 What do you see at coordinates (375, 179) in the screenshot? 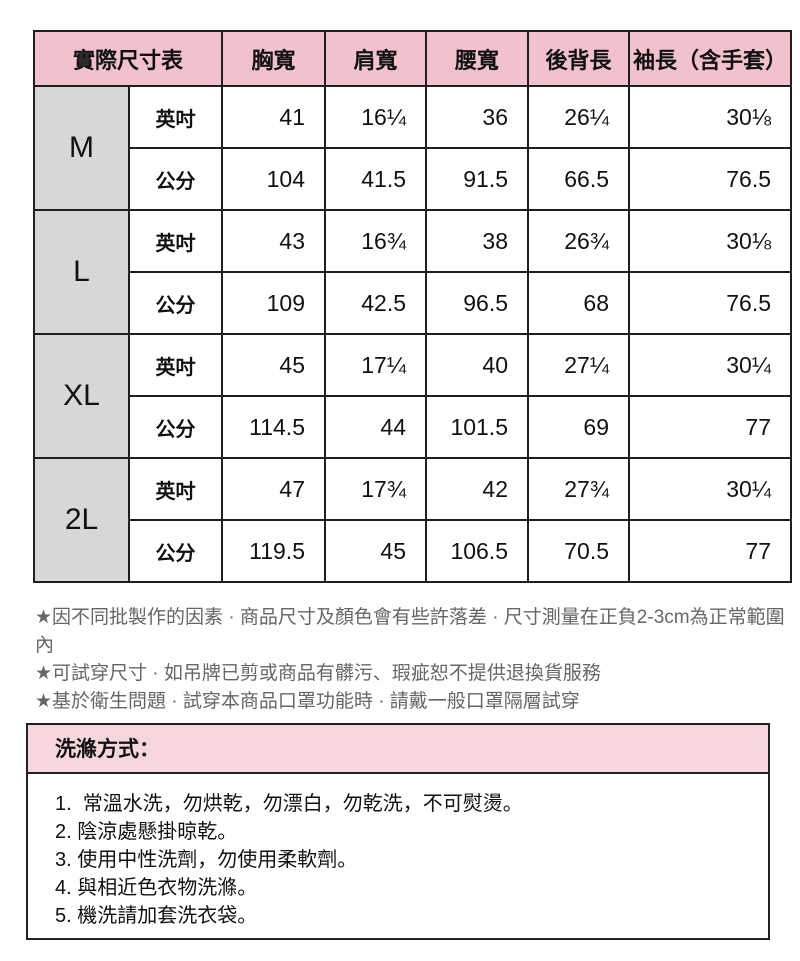
I see `value-cell: 41.5` at bounding box center [375, 179].